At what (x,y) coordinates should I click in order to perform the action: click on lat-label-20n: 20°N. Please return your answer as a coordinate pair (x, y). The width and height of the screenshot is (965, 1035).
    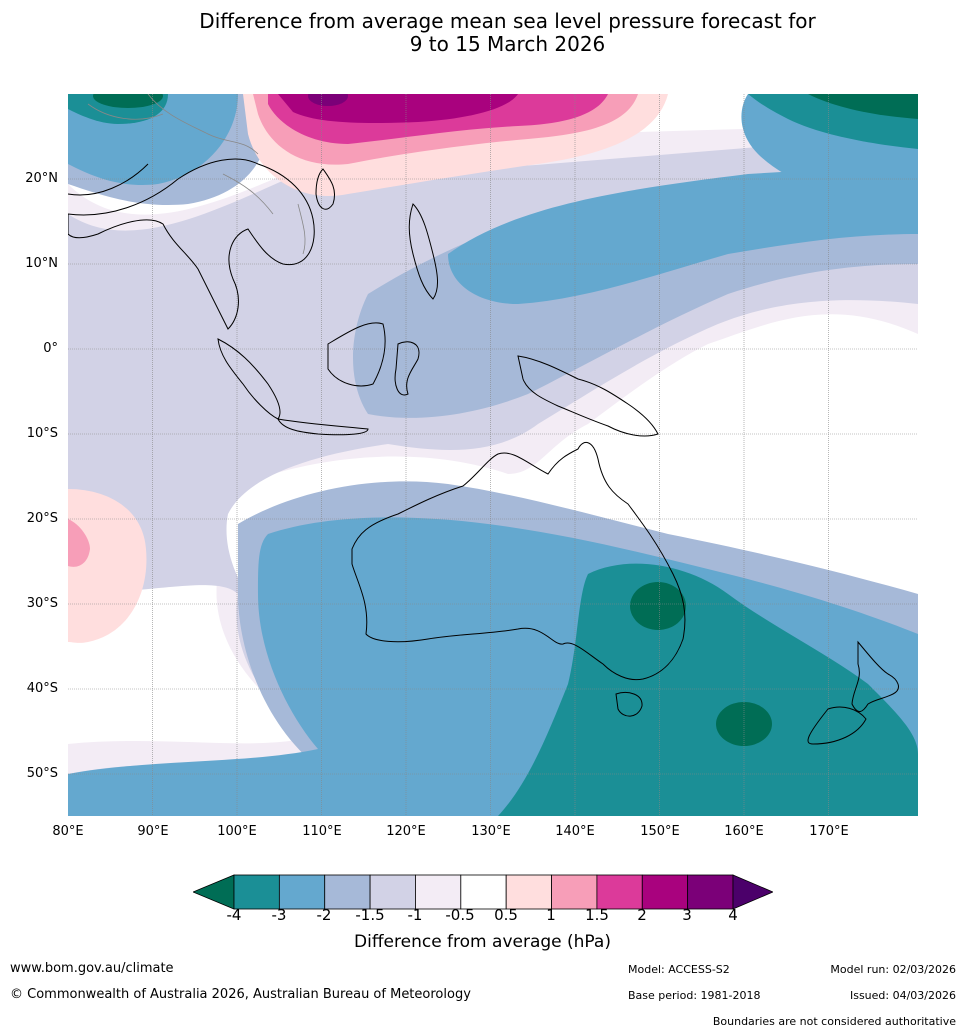
    Looking at the image, I should click on (41, 178).